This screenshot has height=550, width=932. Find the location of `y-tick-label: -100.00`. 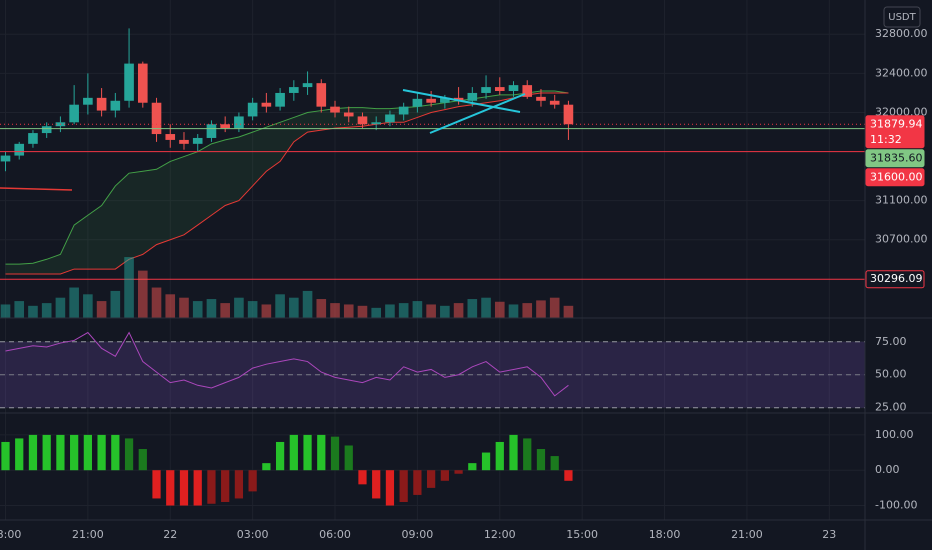

y-tick-label: -100.00 is located at coordinates (896, 505).